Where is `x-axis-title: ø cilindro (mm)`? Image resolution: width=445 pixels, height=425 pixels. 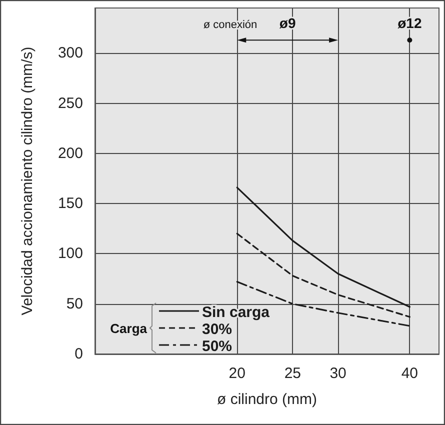 x-axis-title: ø cilindro (mm) is located at coordinates (267, 399).